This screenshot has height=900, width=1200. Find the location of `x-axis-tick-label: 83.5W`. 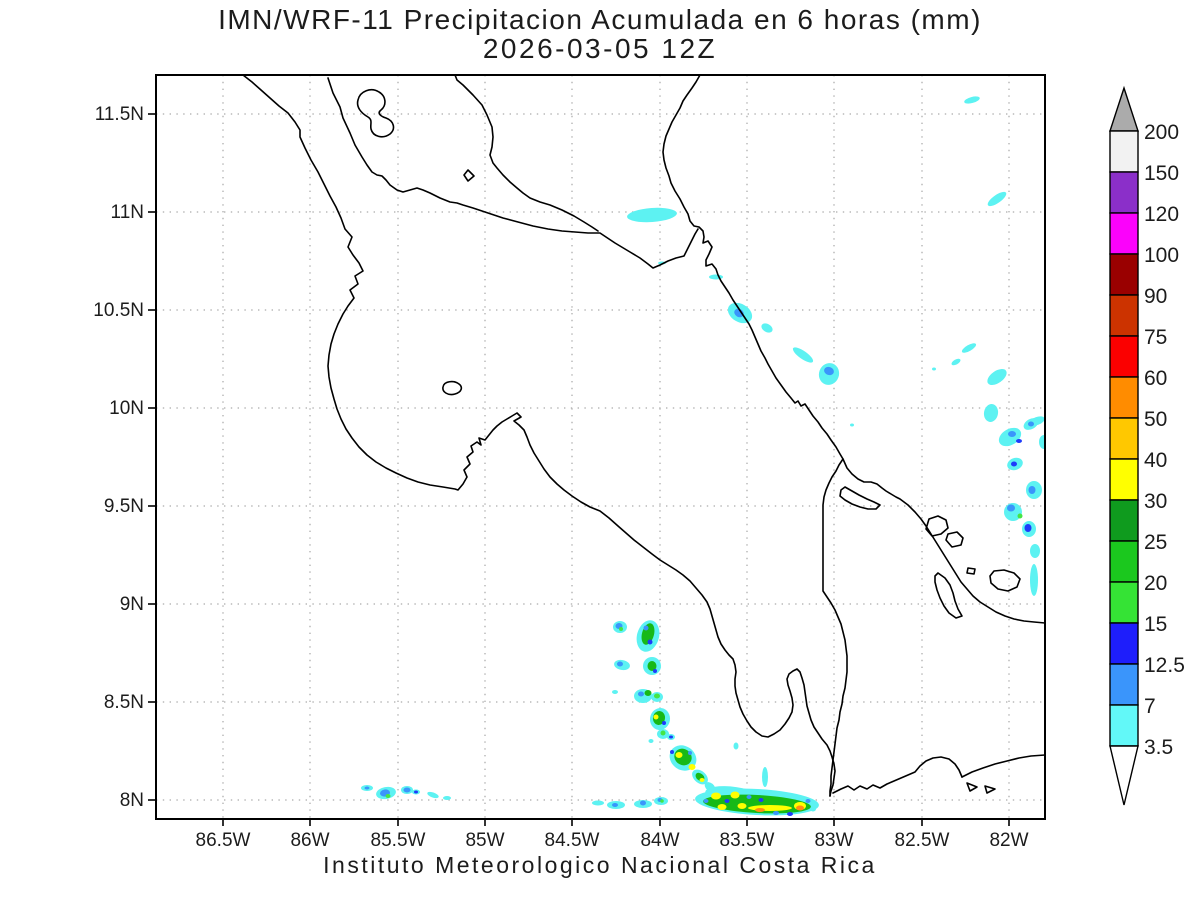

x-axis-tick-label: 83.5W is located at coordinates (747, 840).